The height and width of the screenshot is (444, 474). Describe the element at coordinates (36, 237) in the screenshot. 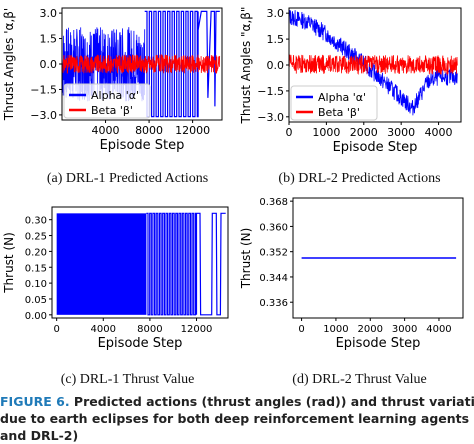

I see `y-tick-label: 0.25` at that location.